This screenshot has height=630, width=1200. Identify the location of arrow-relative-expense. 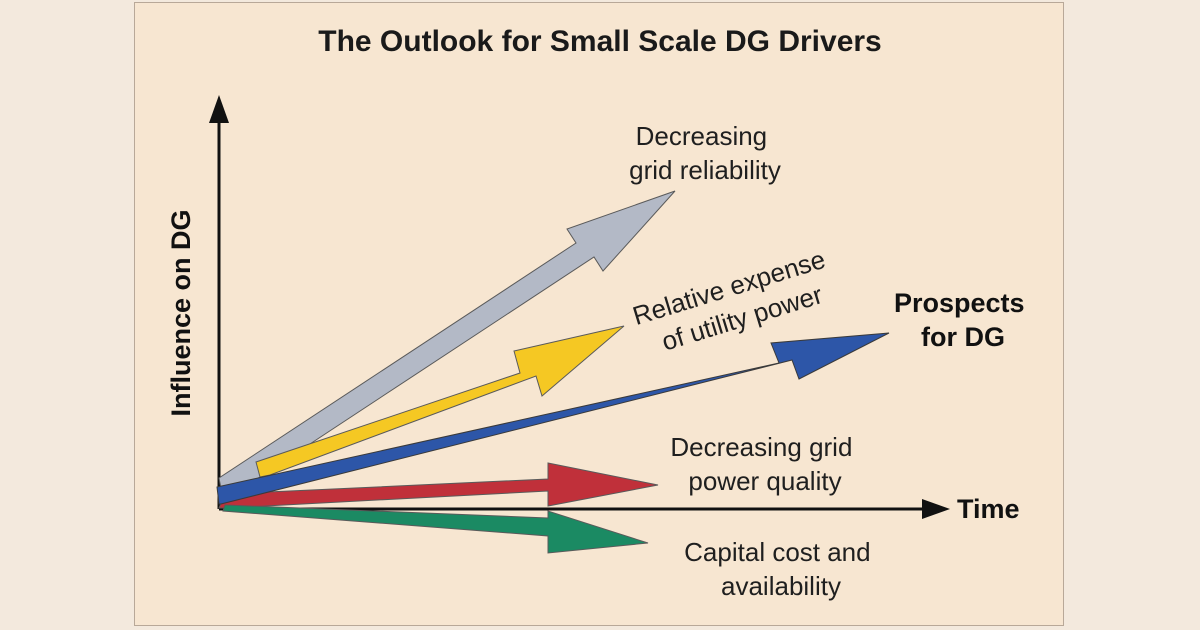
(440, 401).